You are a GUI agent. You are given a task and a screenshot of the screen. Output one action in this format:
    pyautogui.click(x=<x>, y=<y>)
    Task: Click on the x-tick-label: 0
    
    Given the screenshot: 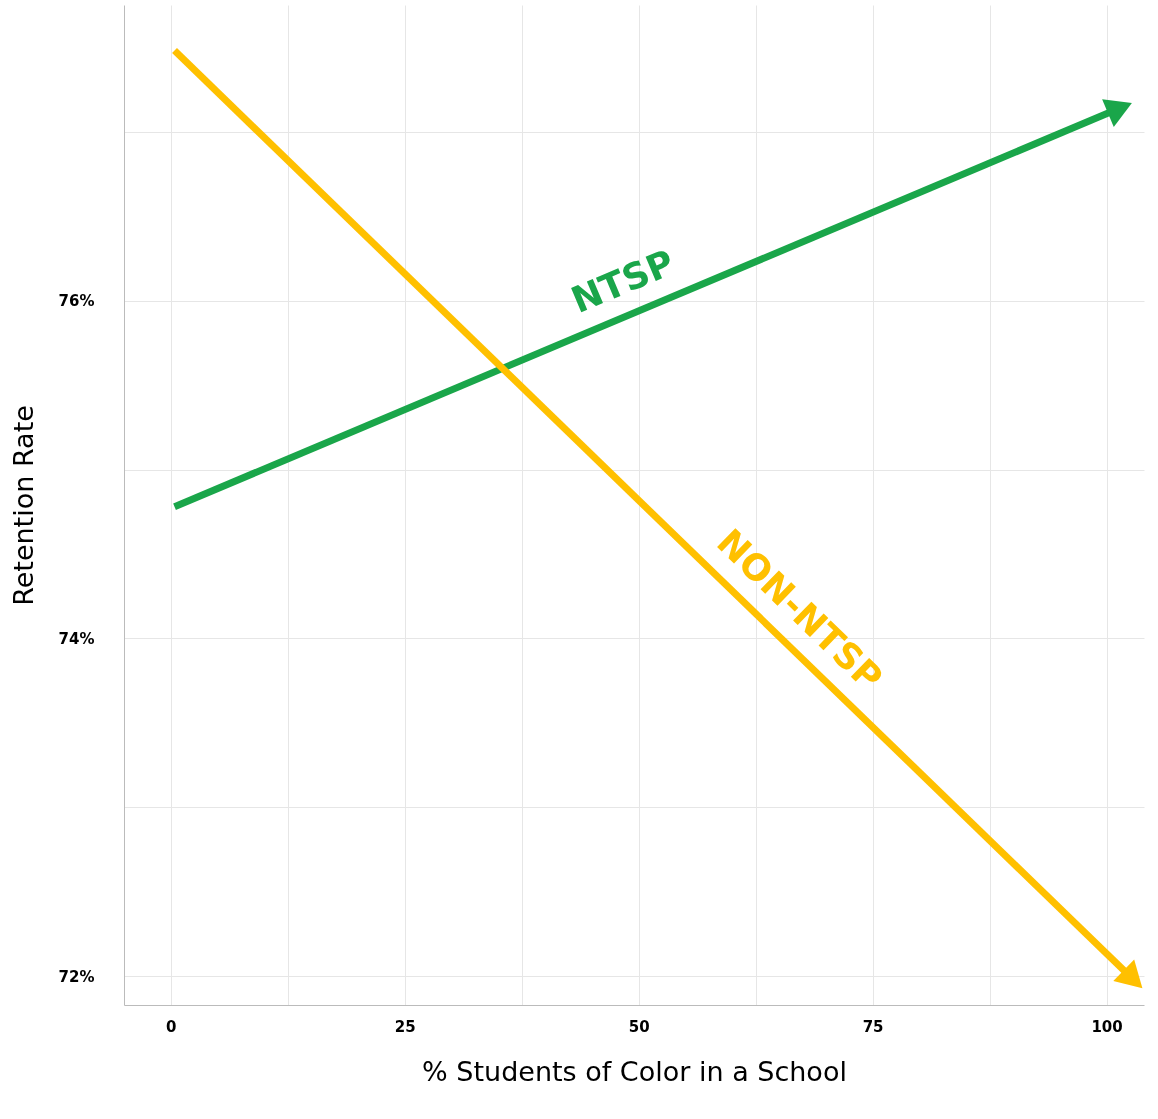 What is the action you would take?
    pyautogui.click(x=171, y=1026)
    